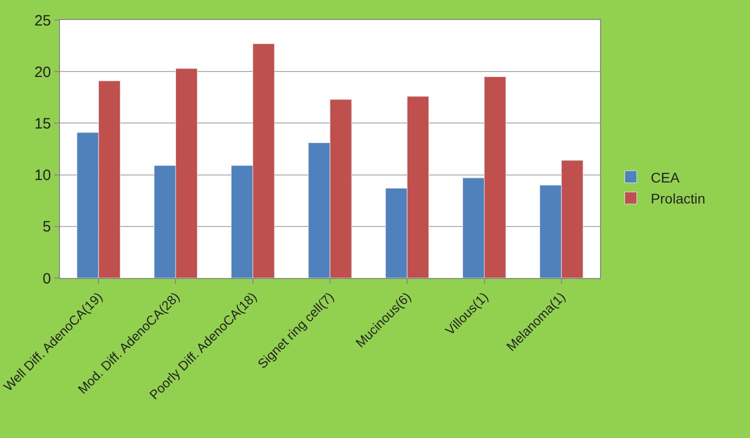  I want to click on y-tick-label: 10, so click(42, 175).